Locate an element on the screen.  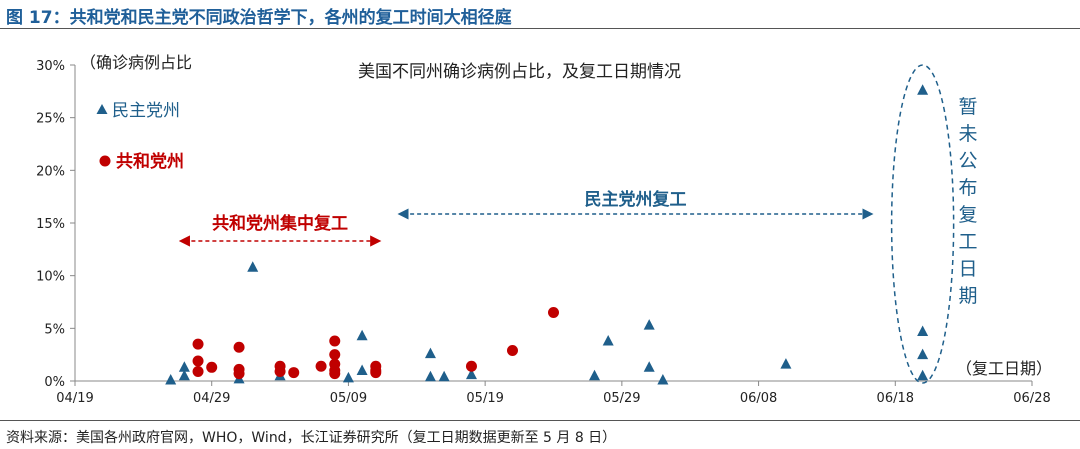
undisclosed-label-char: 未 is located at coordinates (967, 134).